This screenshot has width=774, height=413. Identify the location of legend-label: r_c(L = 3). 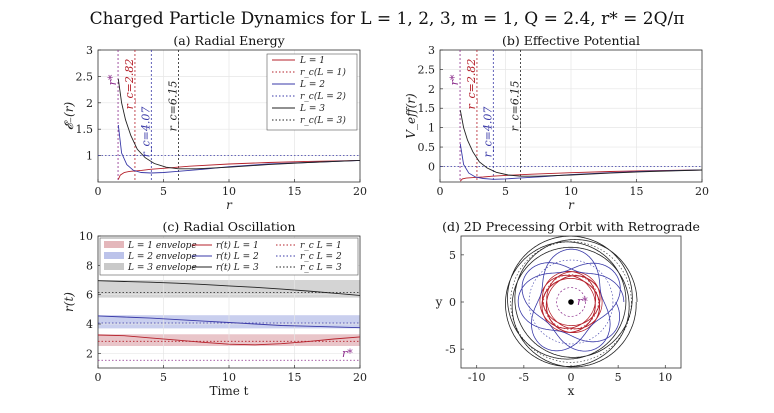
(323, 120).